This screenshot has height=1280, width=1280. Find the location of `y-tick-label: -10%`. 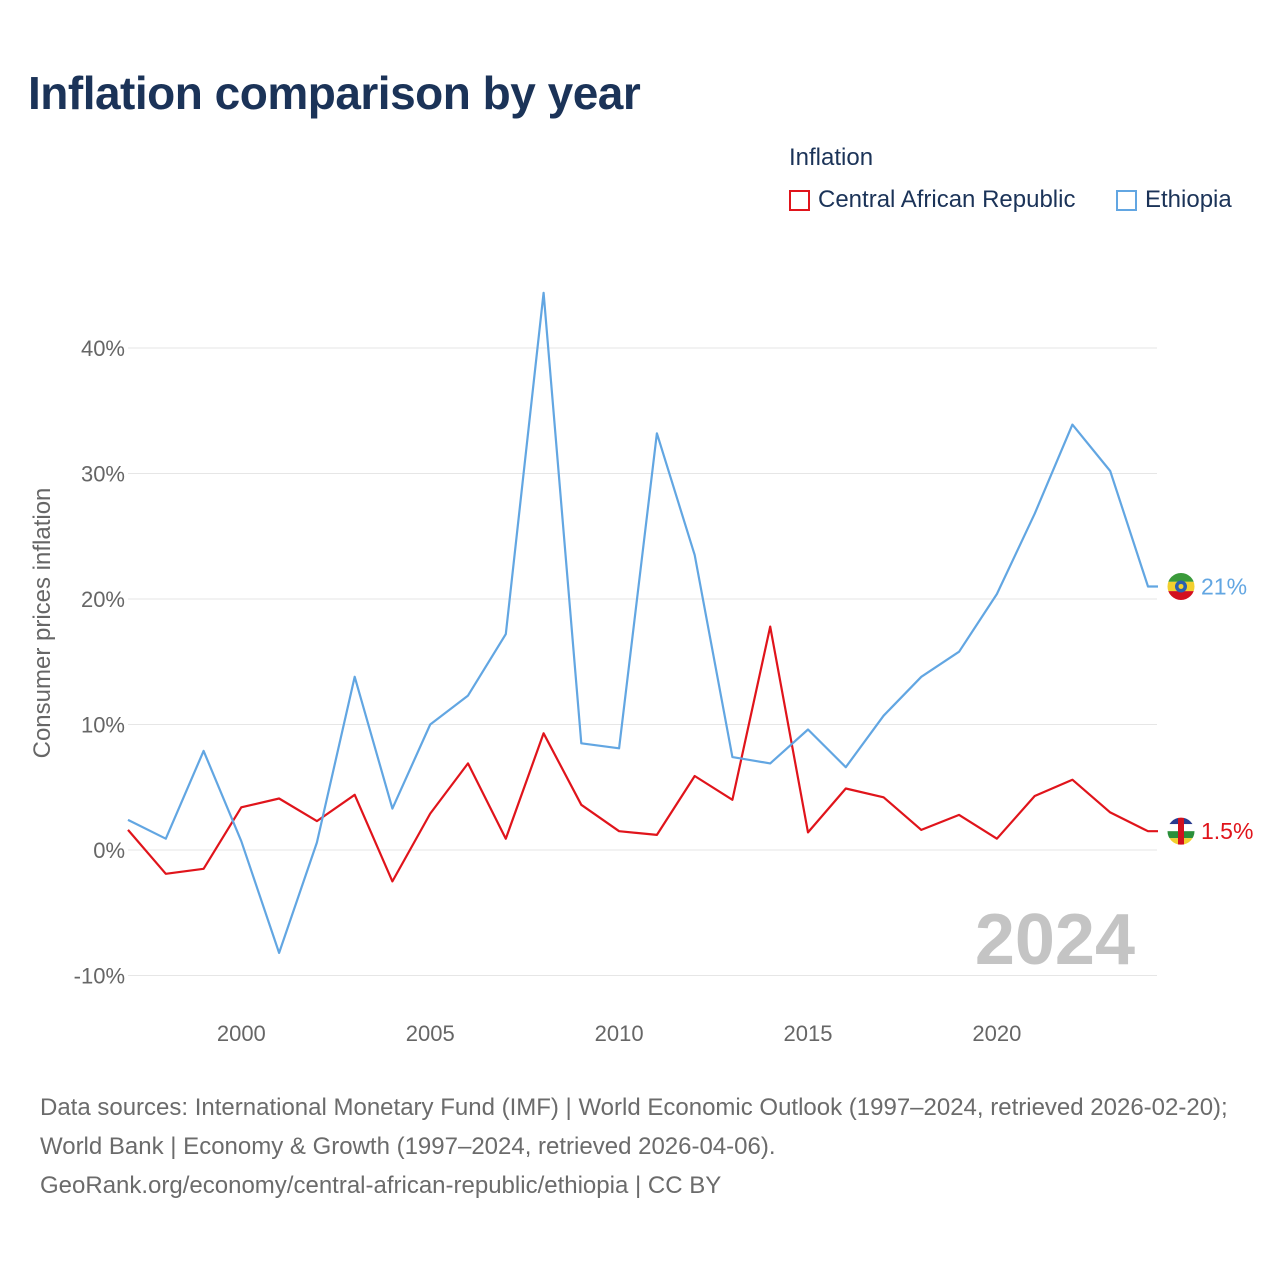

y-tick-label: -10% is located at coordinates (99, 976).